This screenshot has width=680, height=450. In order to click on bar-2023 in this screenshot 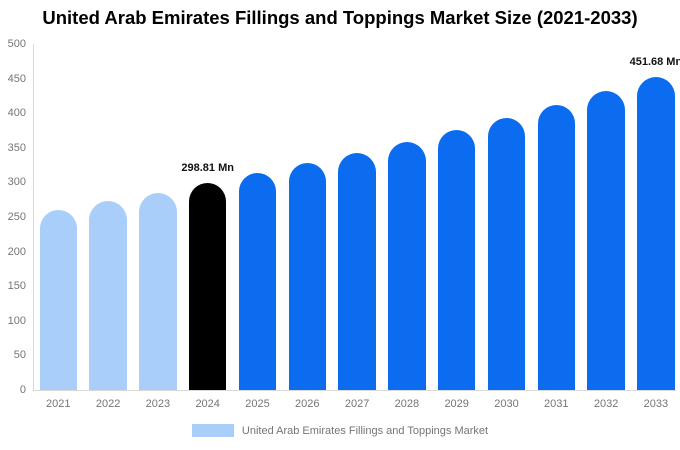, I will do `click(158, 291)`.